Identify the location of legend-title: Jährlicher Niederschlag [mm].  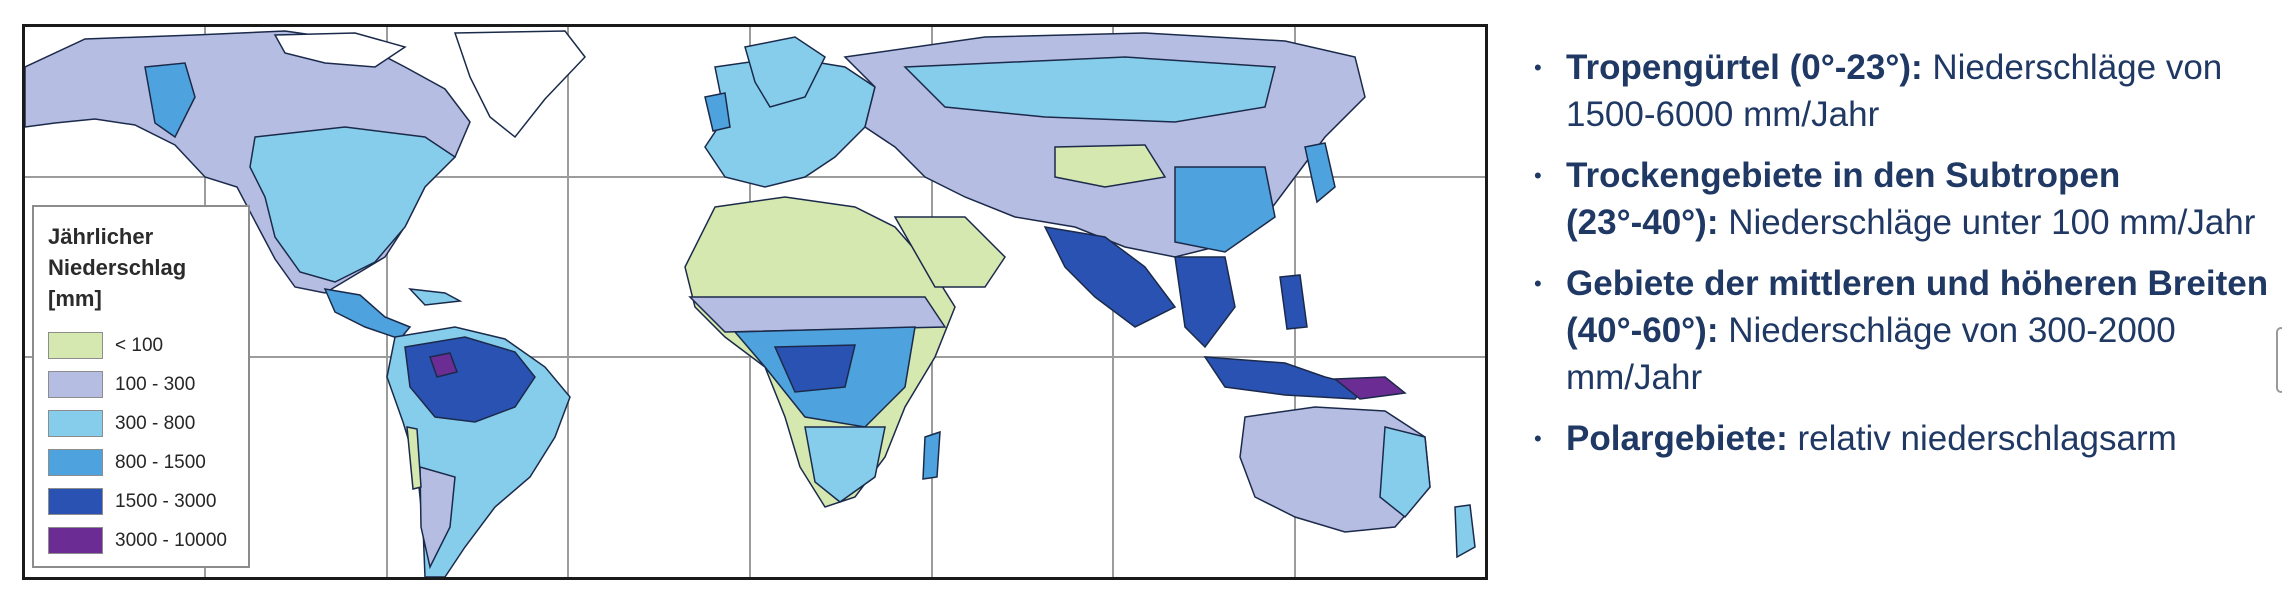
(142, 267).